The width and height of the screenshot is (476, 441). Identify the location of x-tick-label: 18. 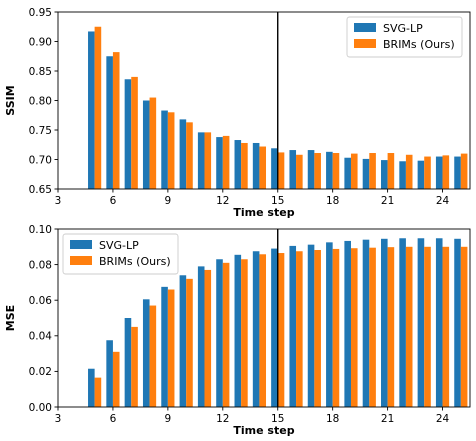
(332, 201).